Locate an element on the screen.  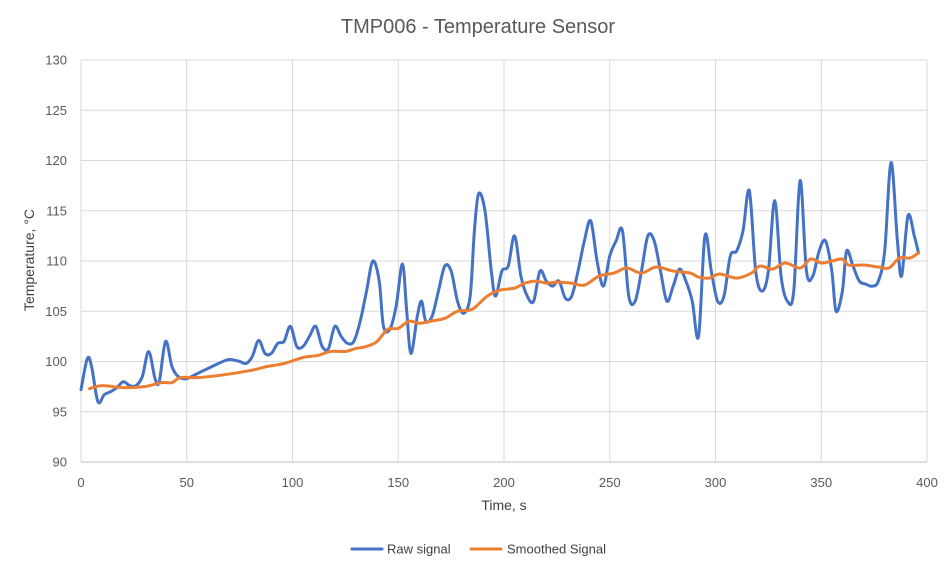
x-tick-label: 50 is located at coordinates (187, 482).